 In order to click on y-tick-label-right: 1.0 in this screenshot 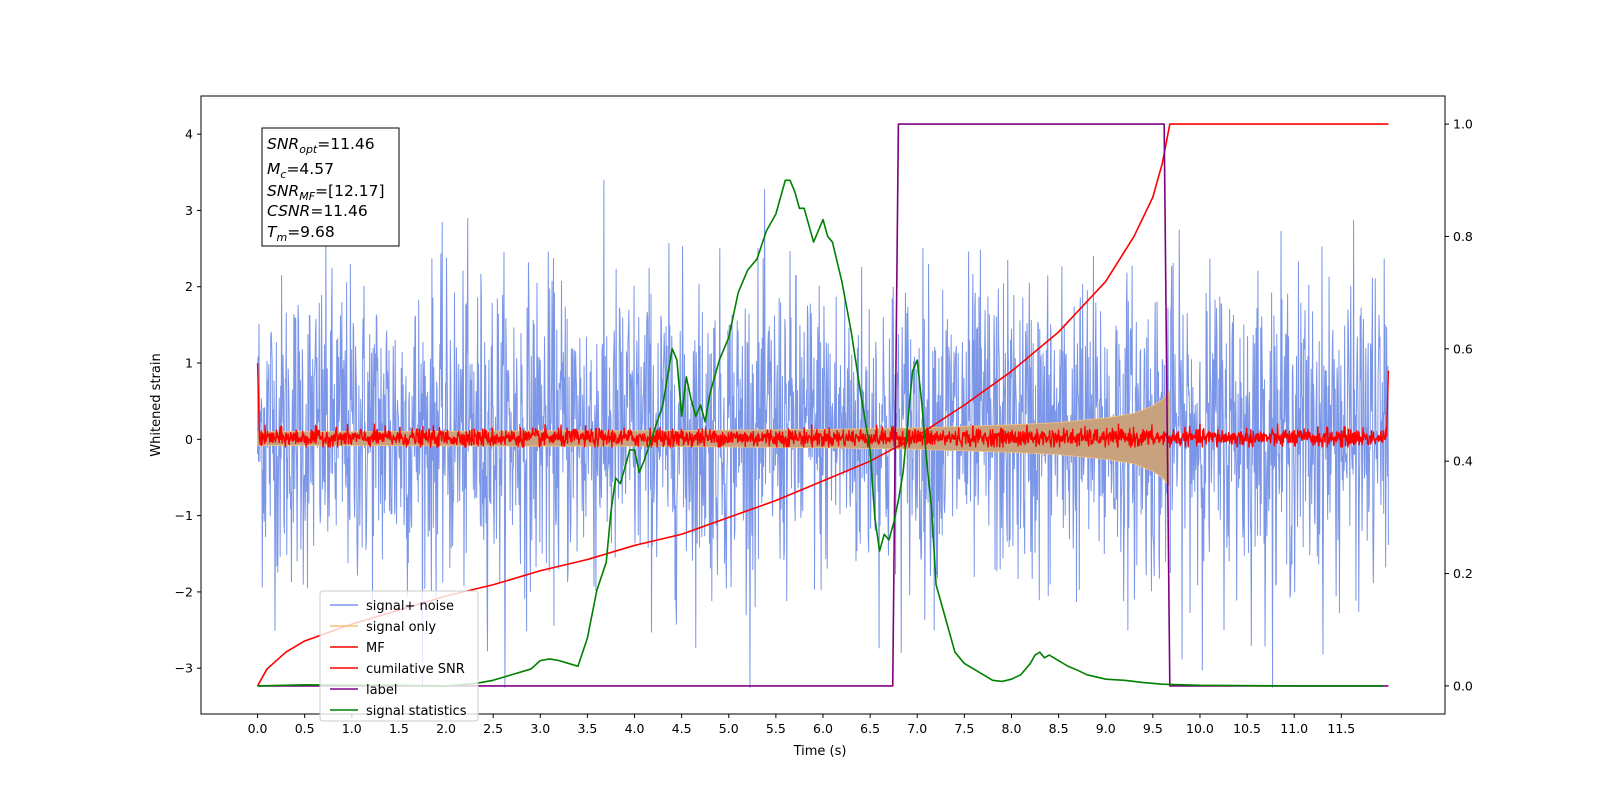, I will do `click(1463, 124)`.